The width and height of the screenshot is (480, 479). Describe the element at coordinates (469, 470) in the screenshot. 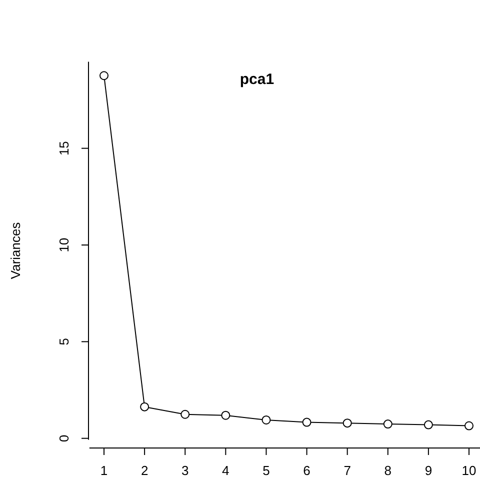

I see `x-tick-label: 10` at that location.